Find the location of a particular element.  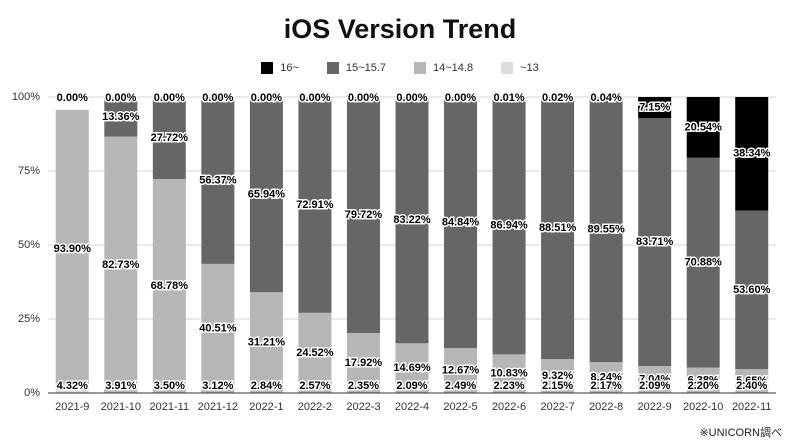

y-tick-label: 50% is located at coordinates (29, 245).